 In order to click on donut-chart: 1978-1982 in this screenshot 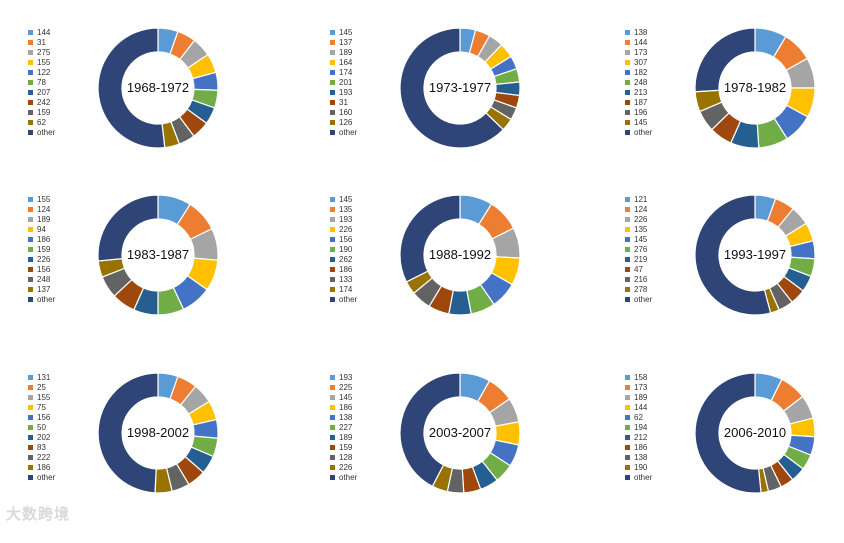, I will do `click(755, 88)`.